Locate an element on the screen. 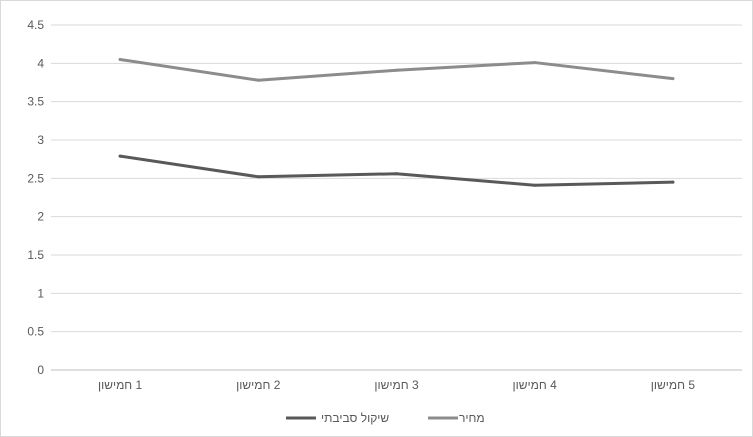 This screenshot has height=437, width=753. y-tick-label: 4 is located at coordinates (40, 63).